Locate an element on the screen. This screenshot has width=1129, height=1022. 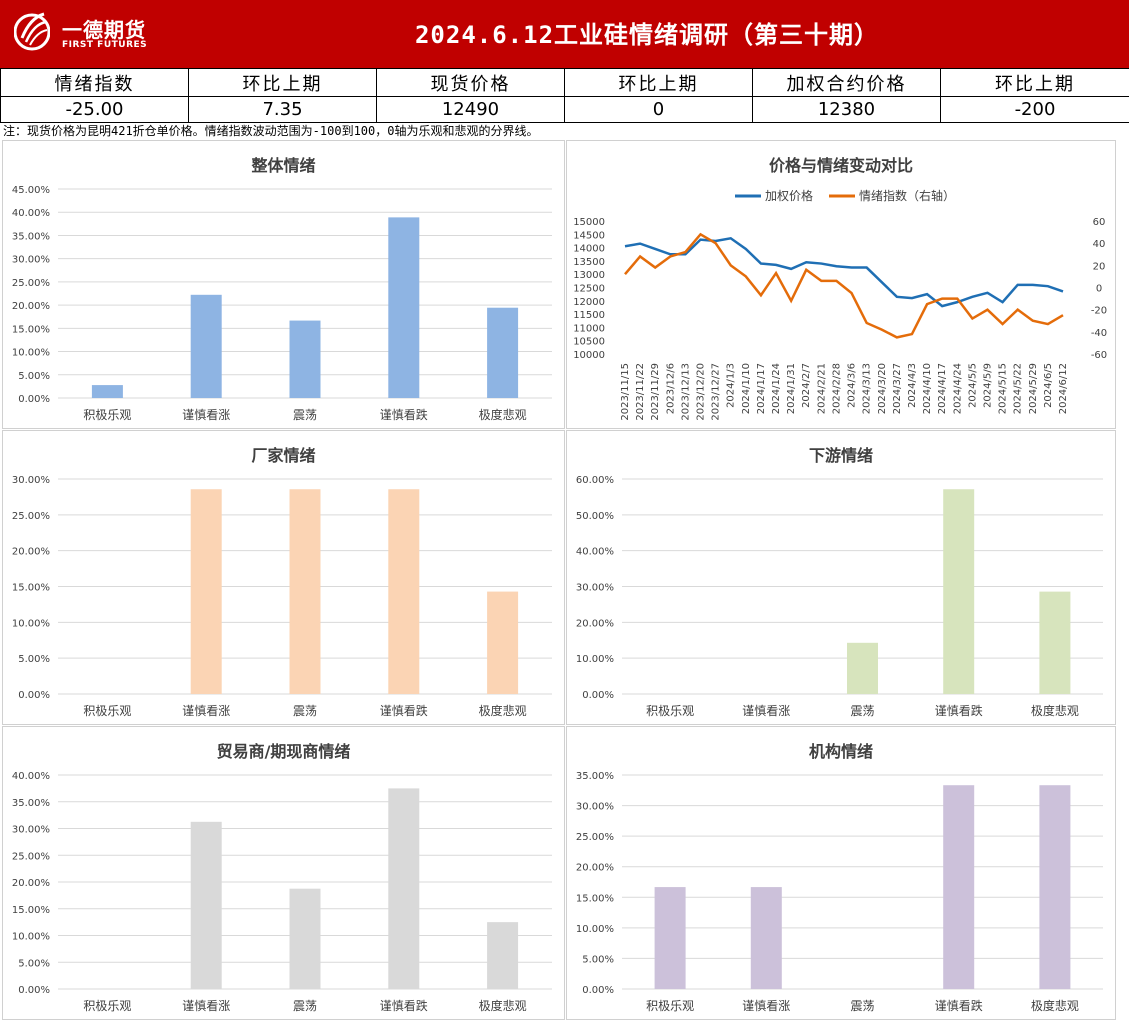
stats-value-spot-price: 12490 is located at coordinates (470, 109).